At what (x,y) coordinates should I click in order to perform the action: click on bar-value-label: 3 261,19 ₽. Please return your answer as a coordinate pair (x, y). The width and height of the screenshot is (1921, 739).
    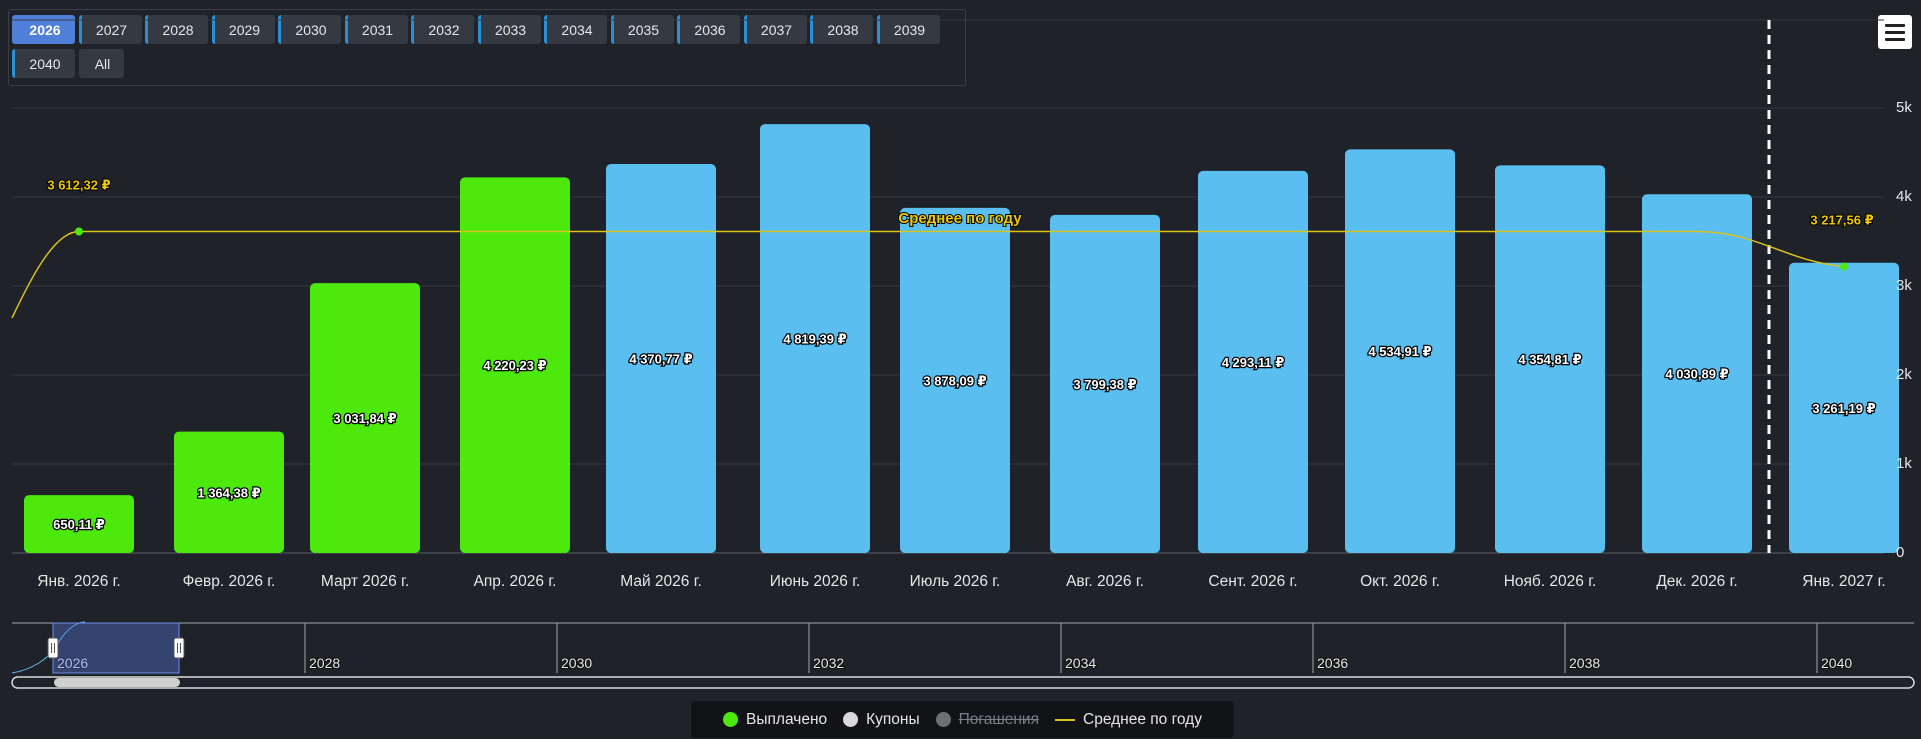
    Looking at the image, I should click on (1843, 408).